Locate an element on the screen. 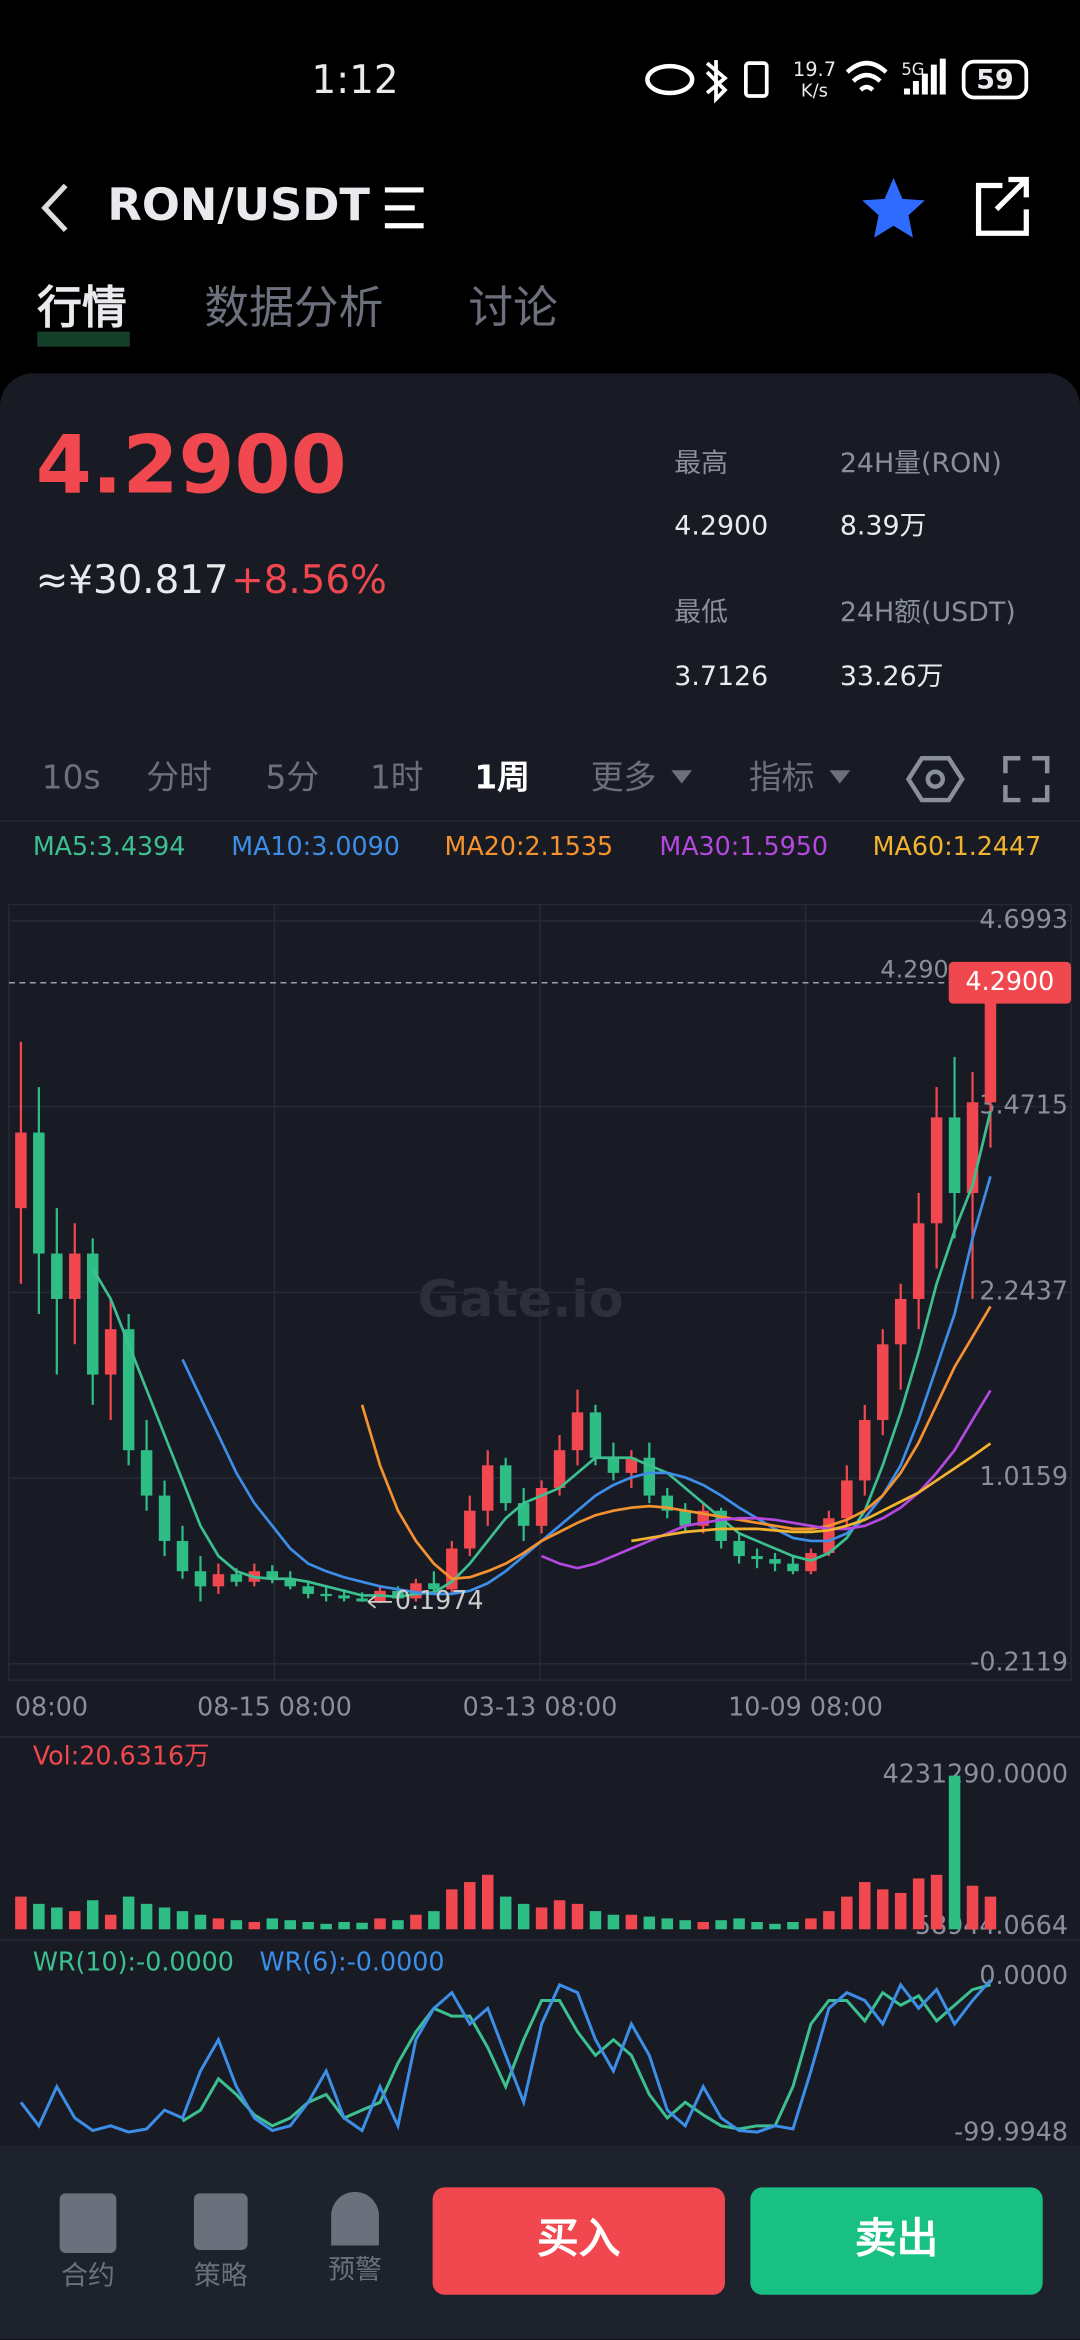  share-button is located at coordinates (1002, 206).